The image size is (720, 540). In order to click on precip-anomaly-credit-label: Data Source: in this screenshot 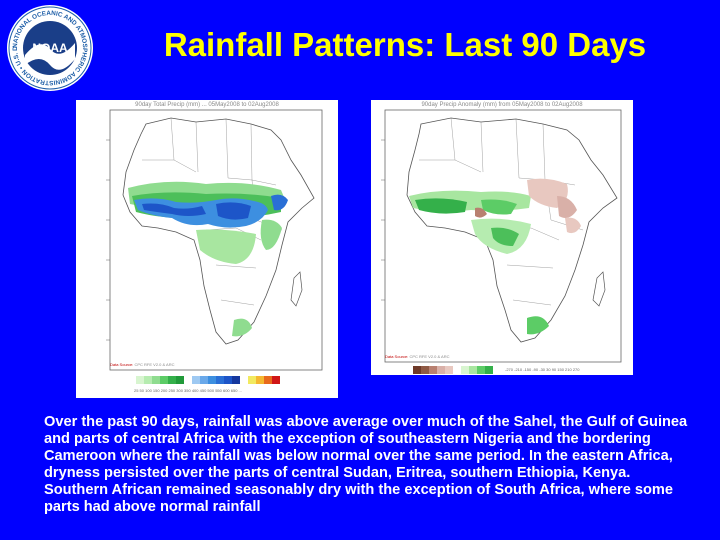, I will do `click(397, 356)`.